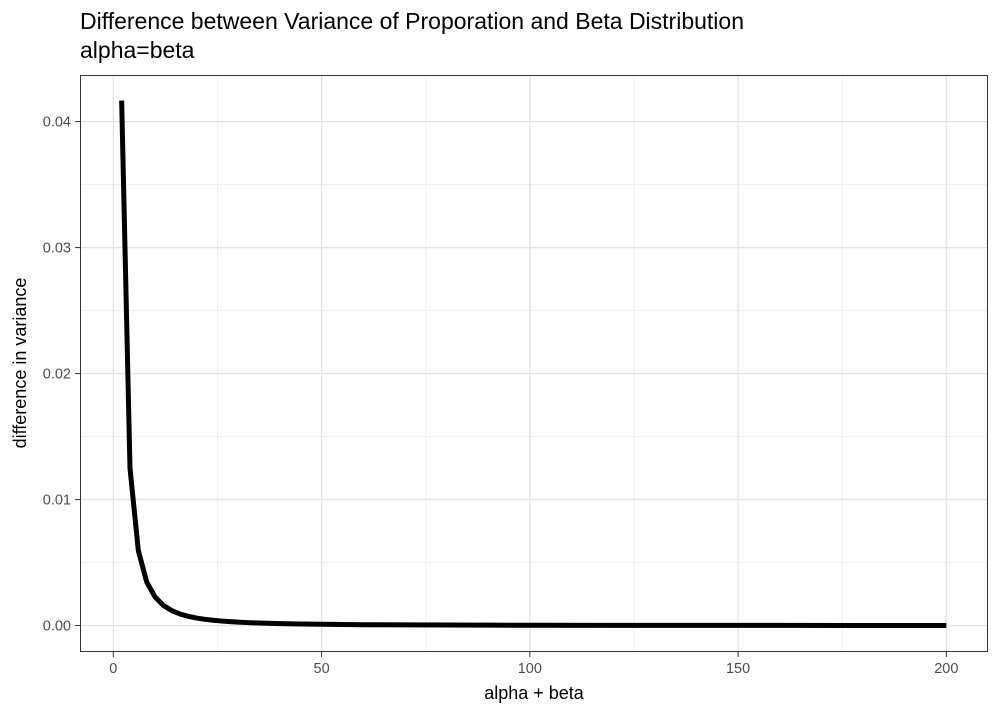  I want to click on x-tick-label: 200, so click(946, 669).